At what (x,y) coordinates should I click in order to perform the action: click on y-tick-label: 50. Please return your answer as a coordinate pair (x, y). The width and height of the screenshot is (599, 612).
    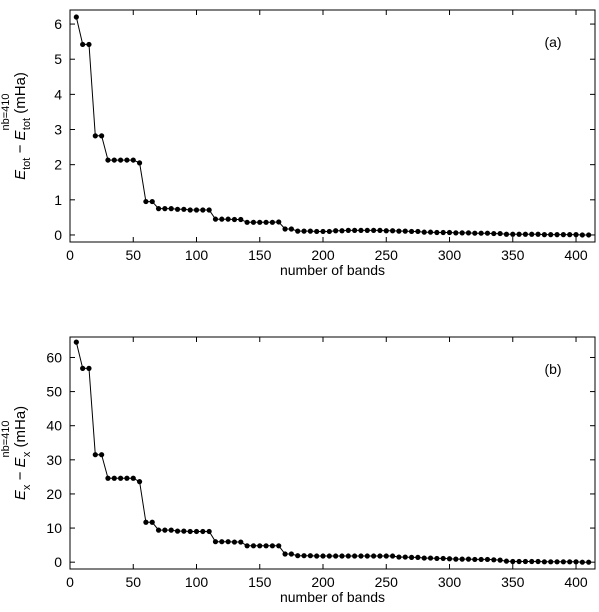
    Looking at the image, I should click on (54, 392).